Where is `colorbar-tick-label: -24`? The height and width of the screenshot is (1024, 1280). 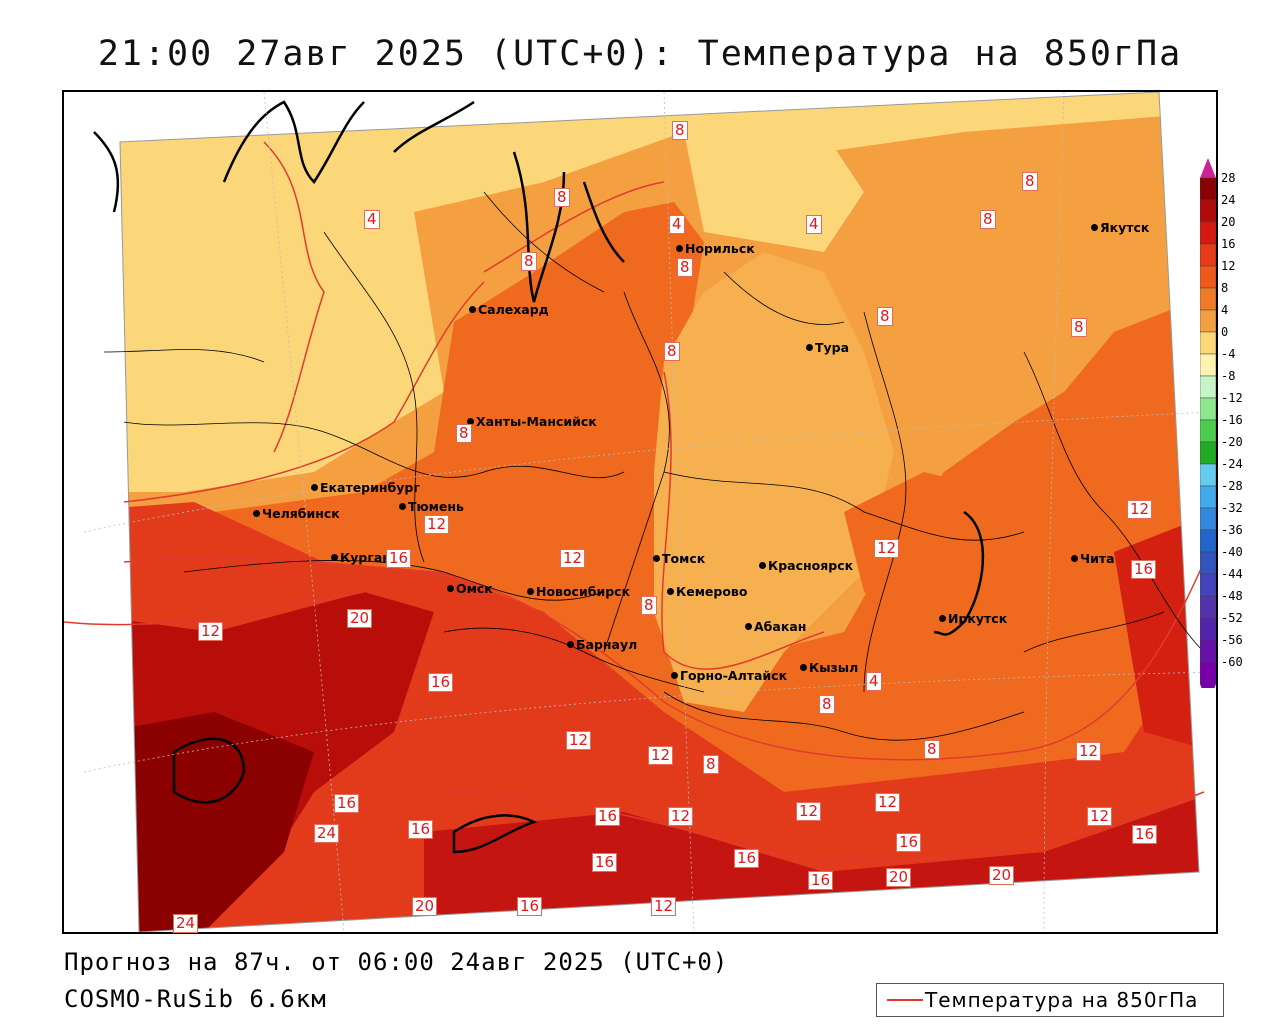
colorbar-tick-label: -24 is located at coordinates (1232, 464).